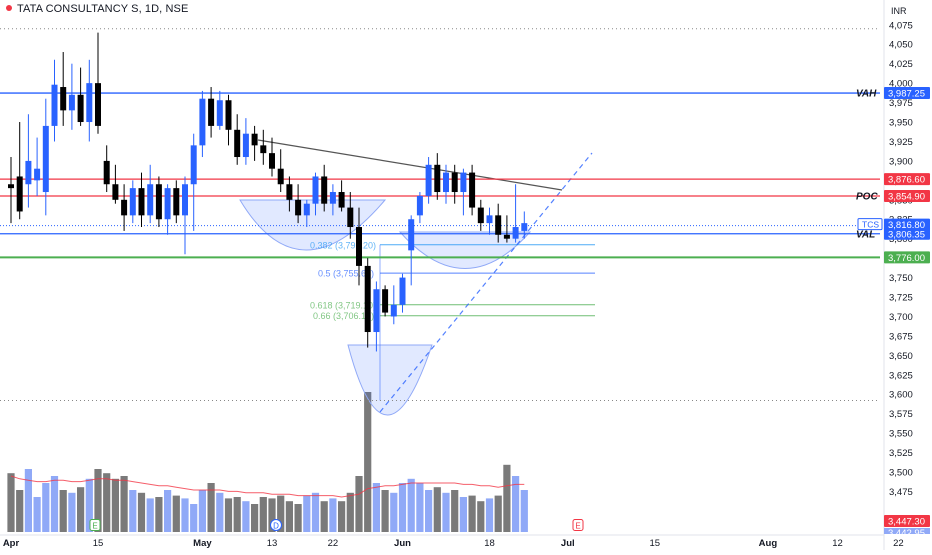 The image size is (932, 555). Describe the element at coordinates (901, 103) in the screenshot. I see `price-tick-label: 3,975` at that location.